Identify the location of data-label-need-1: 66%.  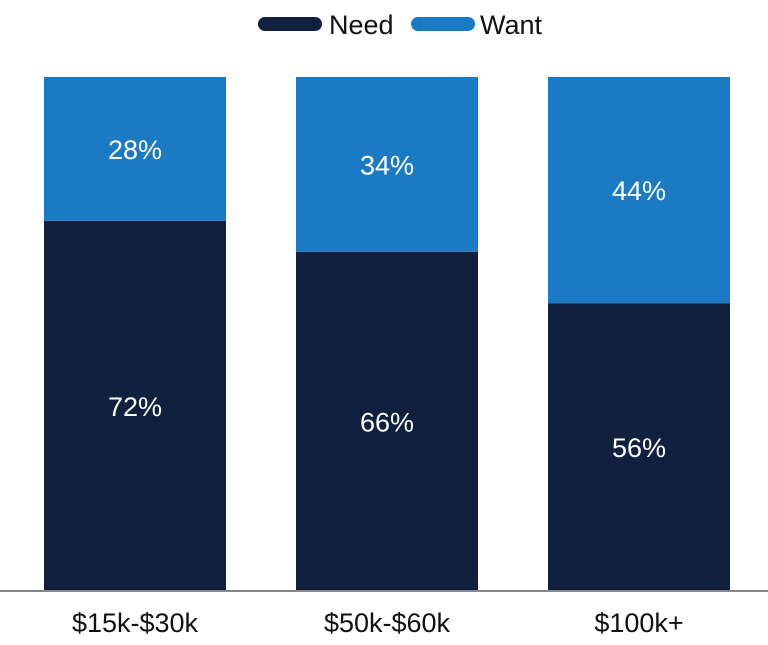
(387, 422).